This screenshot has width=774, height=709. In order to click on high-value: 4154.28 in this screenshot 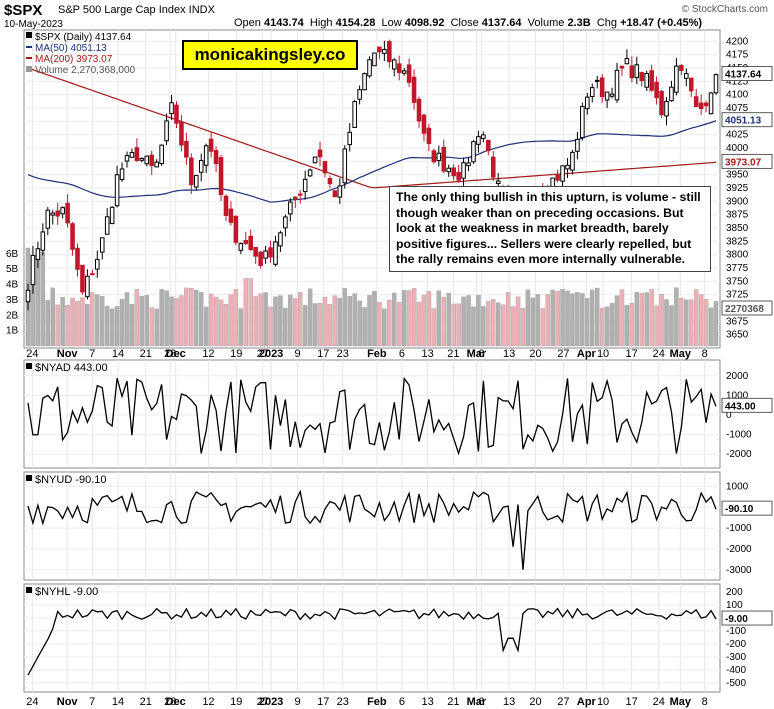, I will do `click(355, 23)`.